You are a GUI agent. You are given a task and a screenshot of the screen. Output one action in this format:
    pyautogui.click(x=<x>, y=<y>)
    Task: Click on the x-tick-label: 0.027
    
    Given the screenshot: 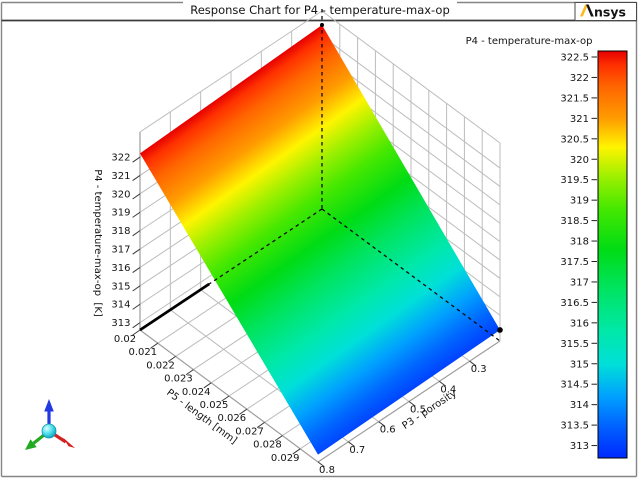 What is the action you would take?
    pyautogui.click(x=249, y=431)
    